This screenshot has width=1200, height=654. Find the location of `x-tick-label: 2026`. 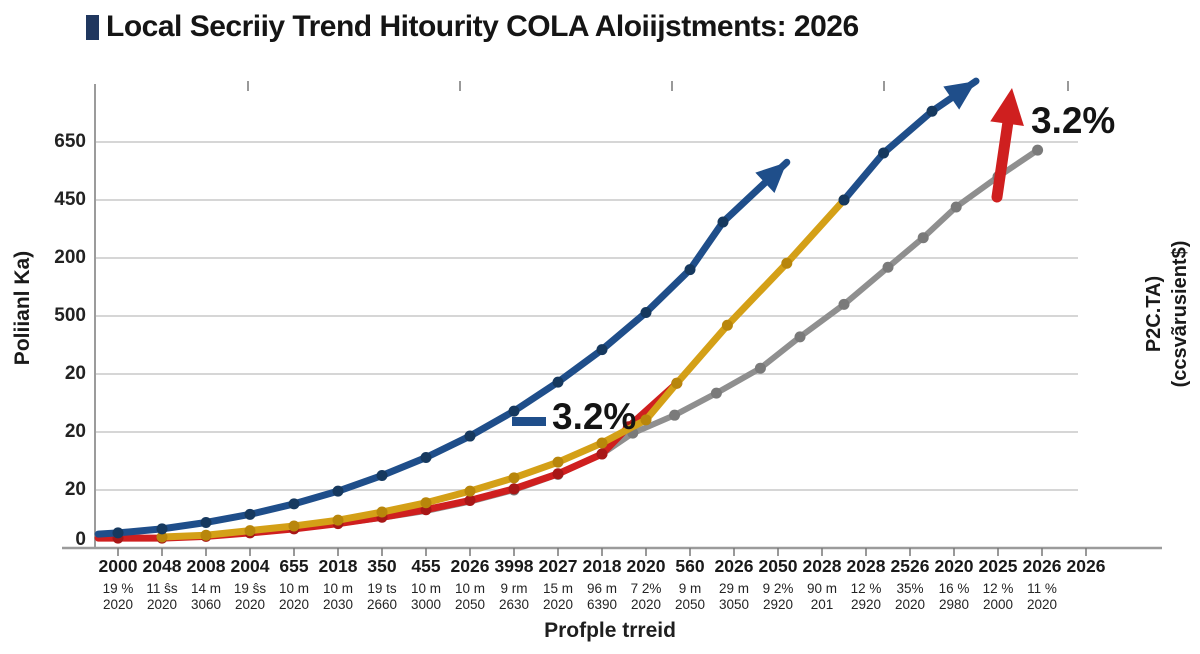

x-tick-label: 2026 is located at coordinates (1086, 569).